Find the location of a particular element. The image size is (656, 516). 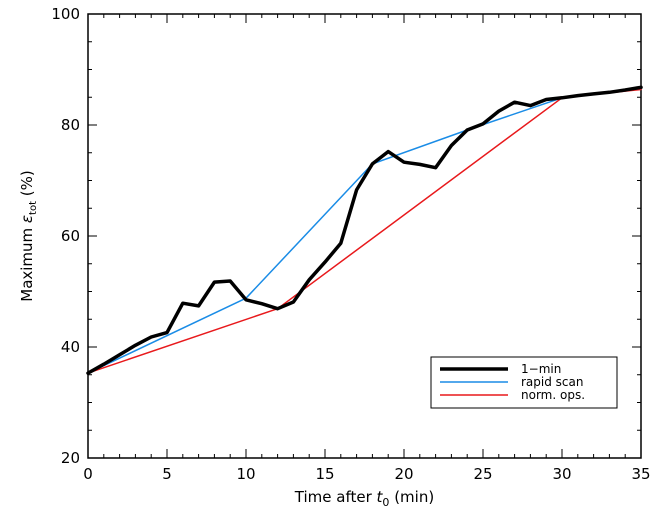

y-tick-label: 20 is located at coordinates (70, 458).